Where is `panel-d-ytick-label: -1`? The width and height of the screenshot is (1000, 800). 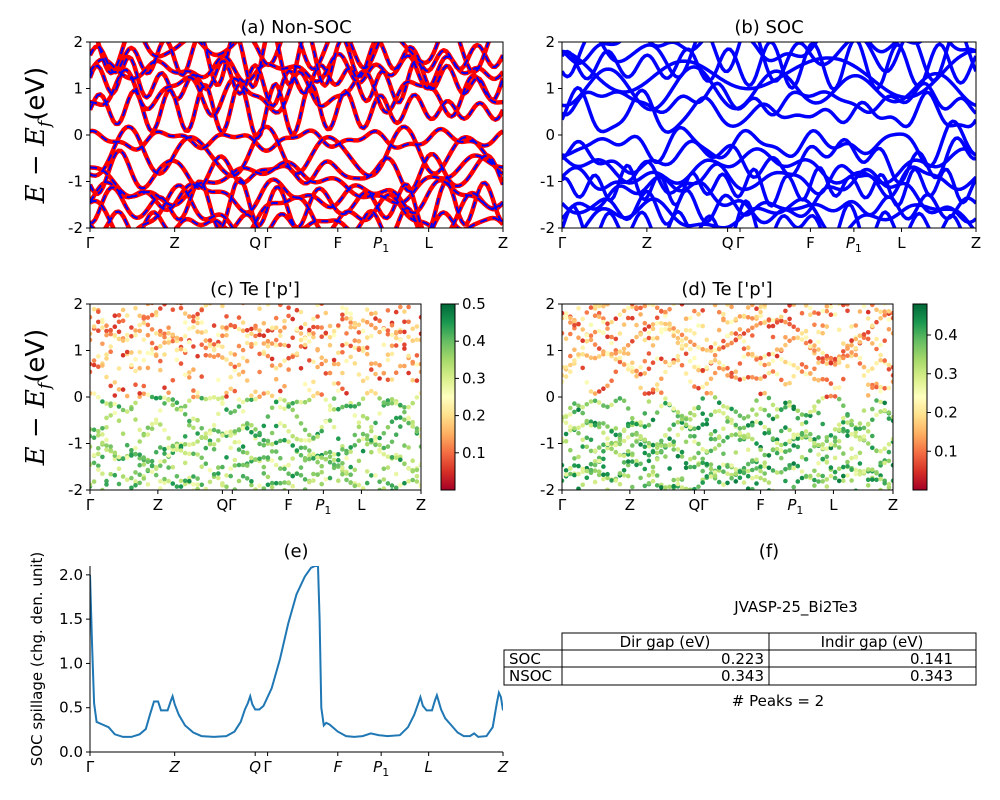 panel-d-ytick-label: -1 is located at coordinates (547, 444).